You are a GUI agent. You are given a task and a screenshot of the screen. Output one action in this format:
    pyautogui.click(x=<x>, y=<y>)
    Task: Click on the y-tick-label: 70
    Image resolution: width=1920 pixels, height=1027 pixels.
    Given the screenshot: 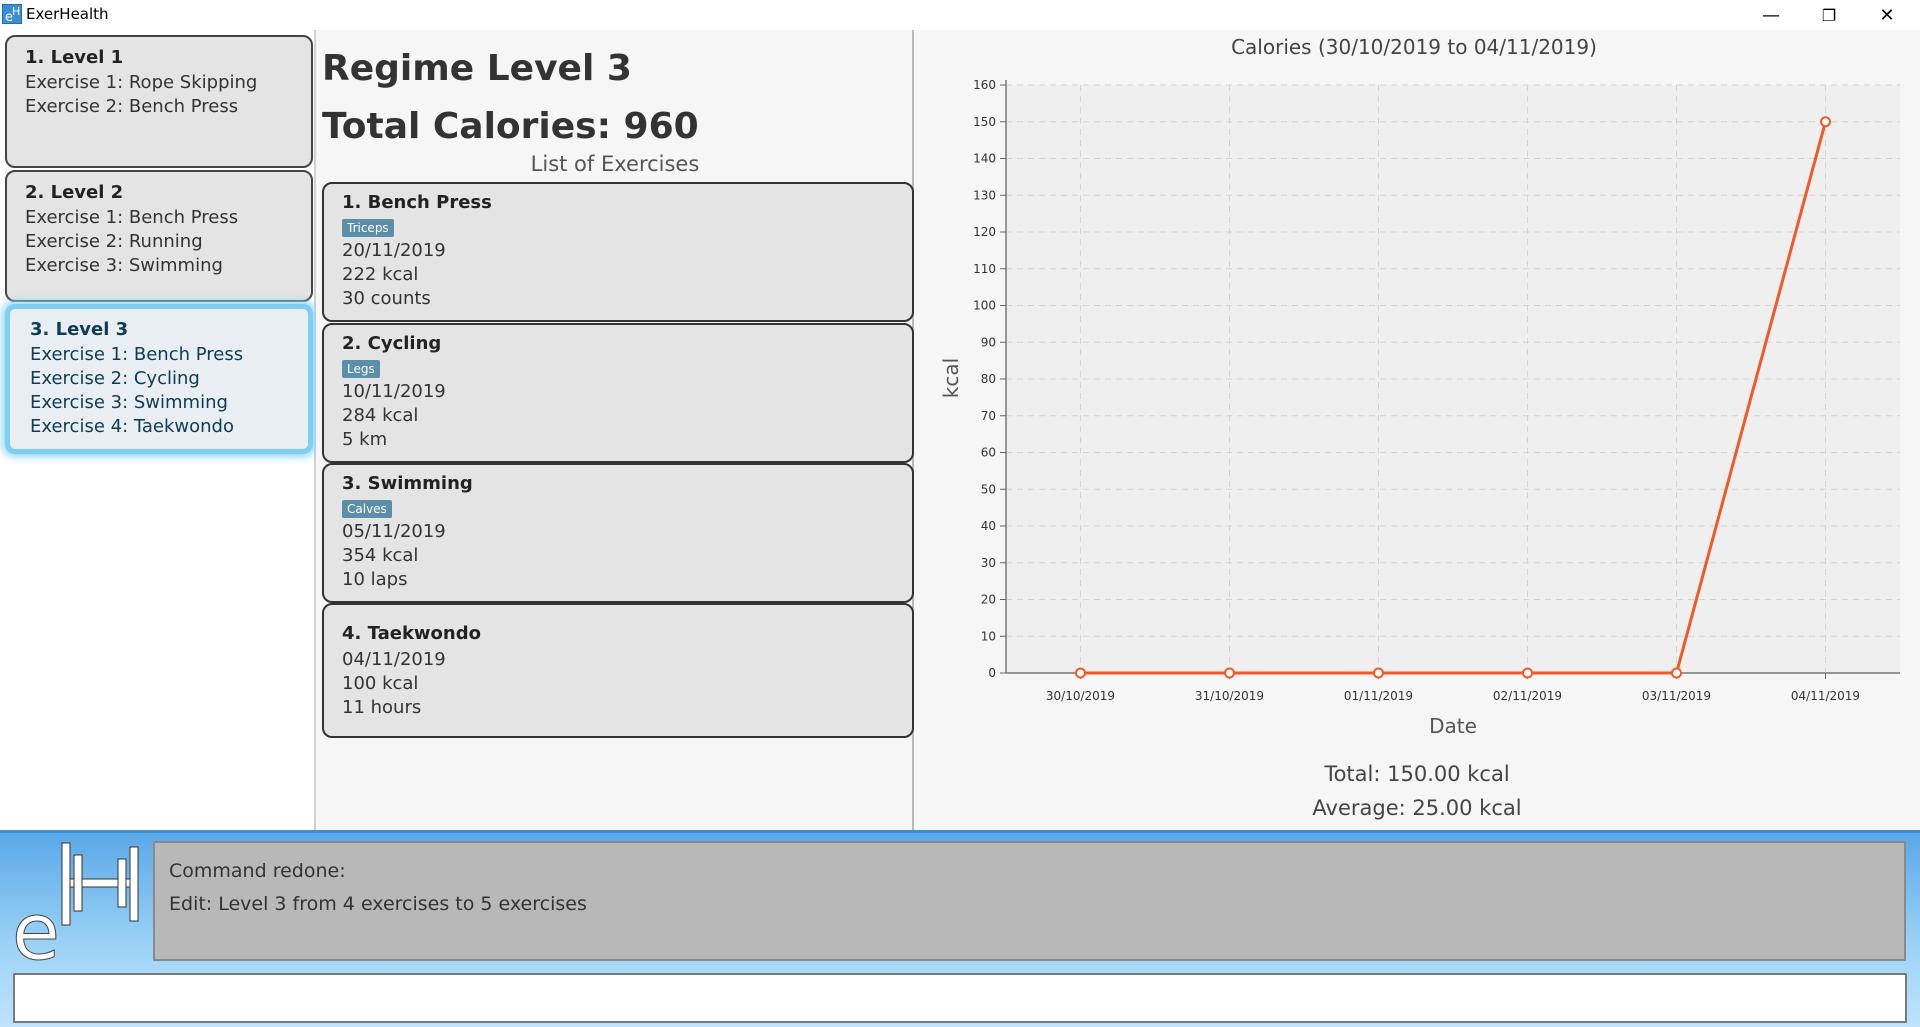 What is the action you would take?
    pyautogui.click(x=988, y=416)
    